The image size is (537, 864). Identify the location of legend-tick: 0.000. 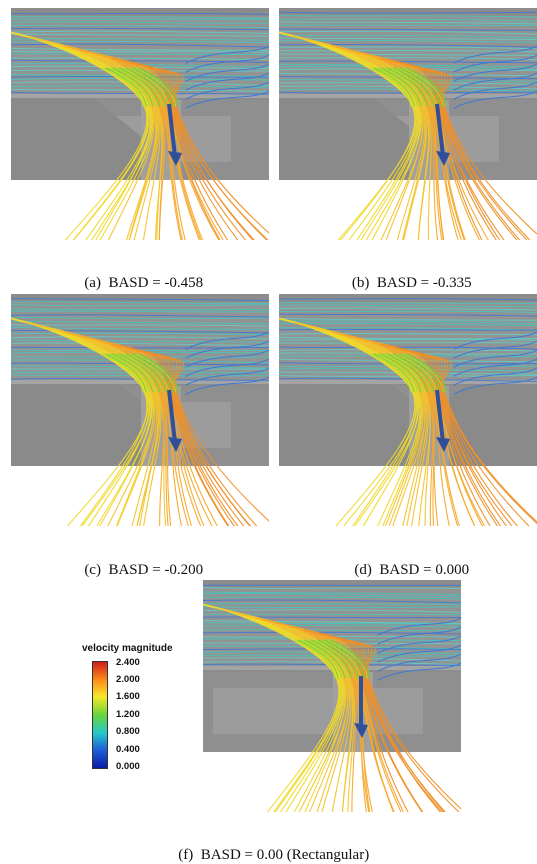
(128, 766).